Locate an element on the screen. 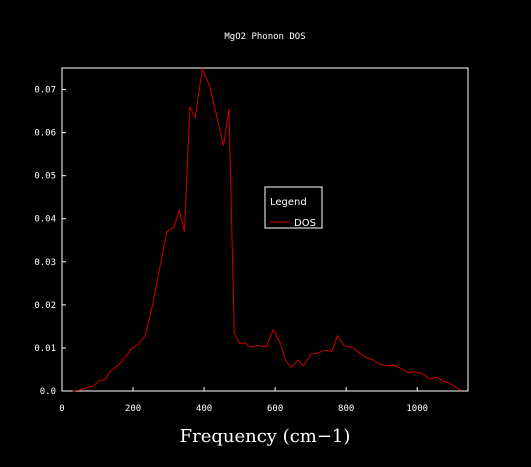 This screenshot has height=467, width=531. y-tick-label: 0.05 is located at coordinates (45, 177).